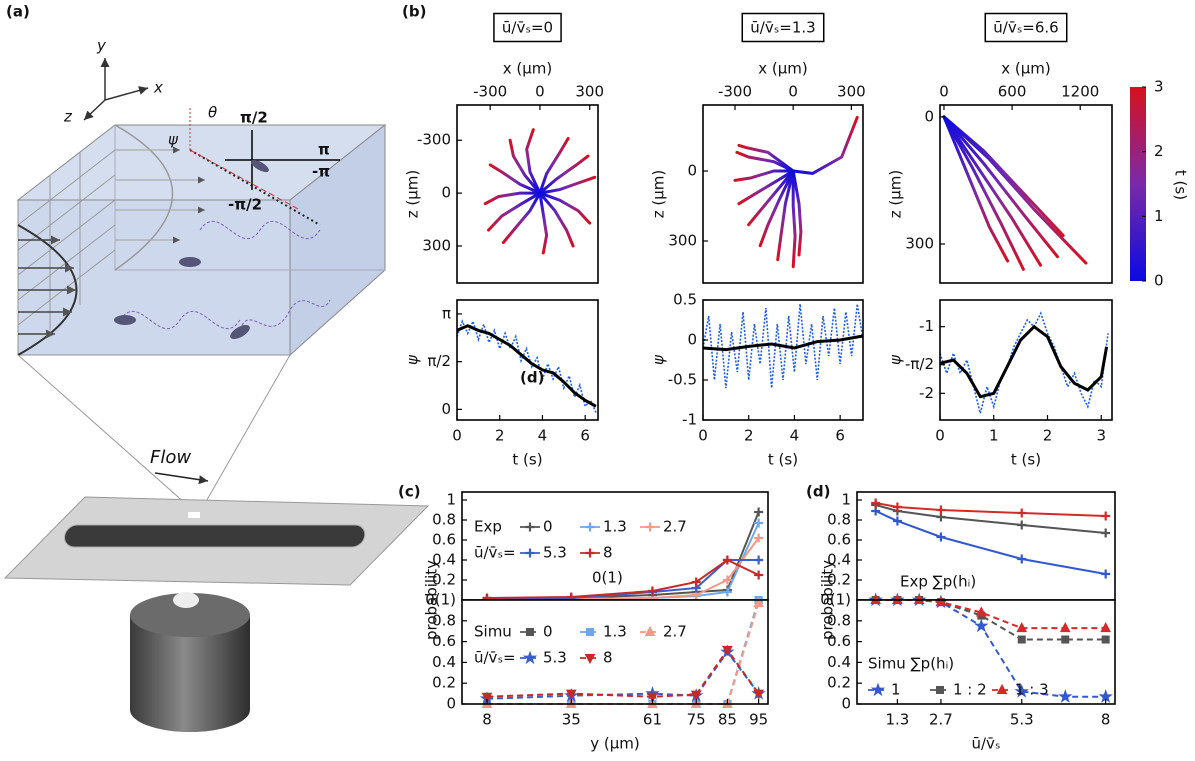  I want to click on legend-label: 8, so click(608, 553).